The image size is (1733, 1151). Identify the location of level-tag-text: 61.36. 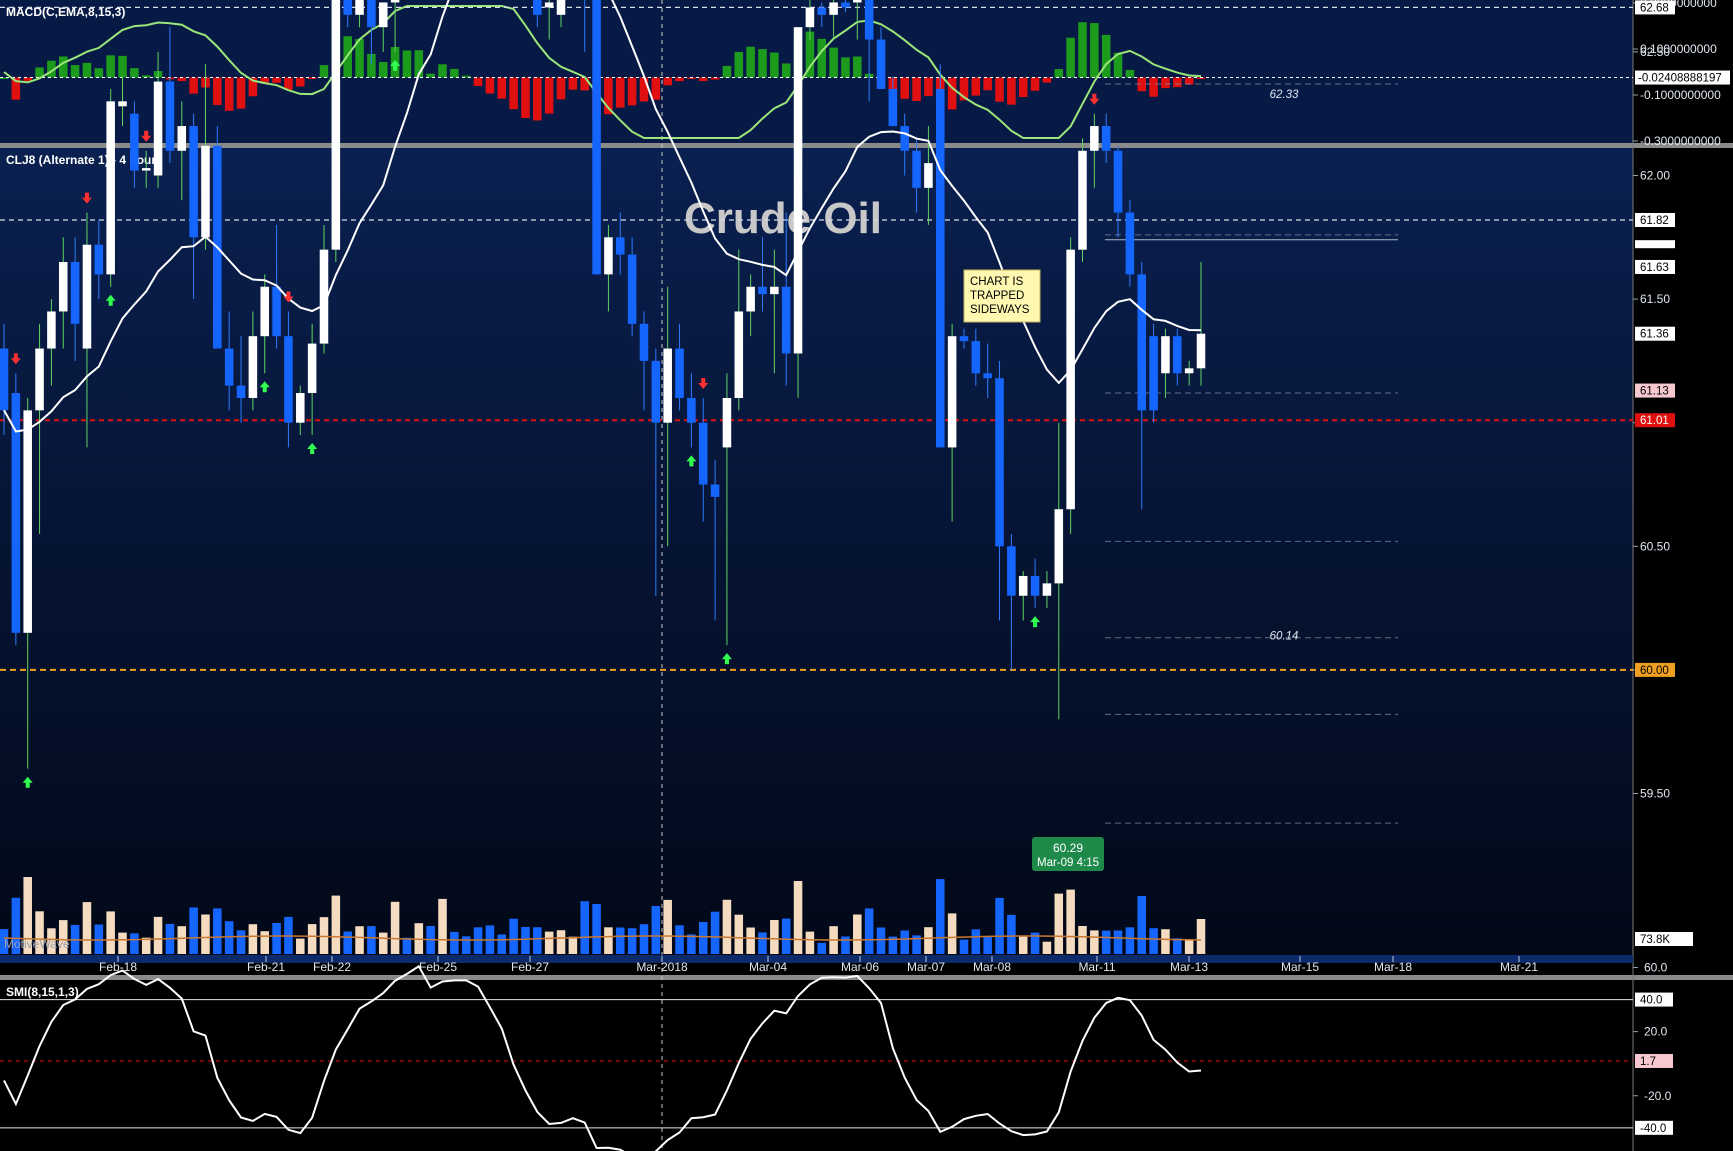
(1654, 335).